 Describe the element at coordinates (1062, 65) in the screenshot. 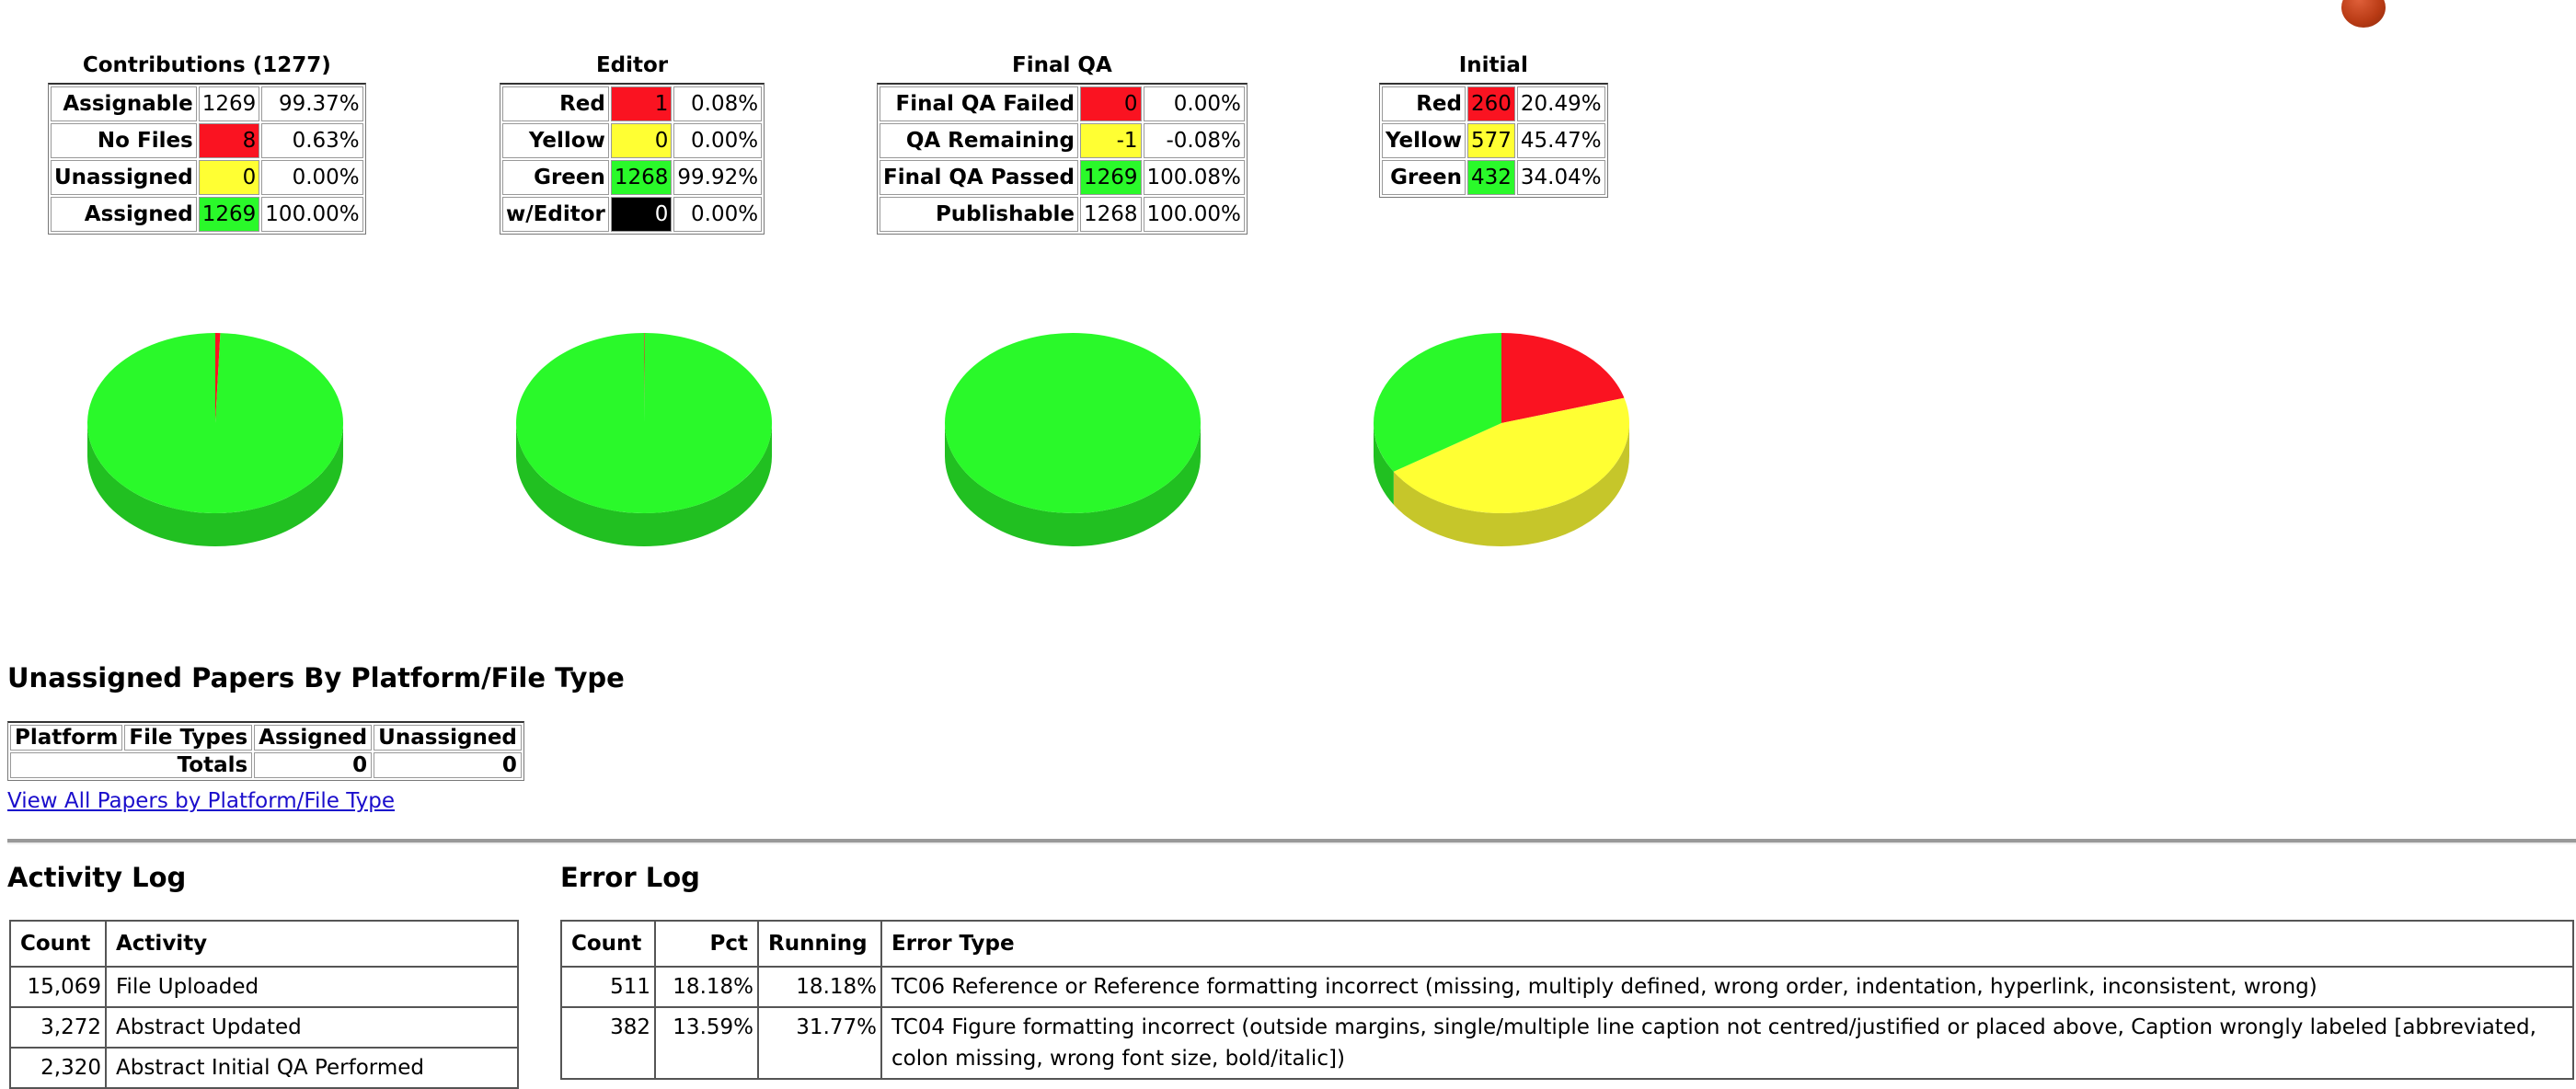

I see `final-qa-title: Final QA` at that location.